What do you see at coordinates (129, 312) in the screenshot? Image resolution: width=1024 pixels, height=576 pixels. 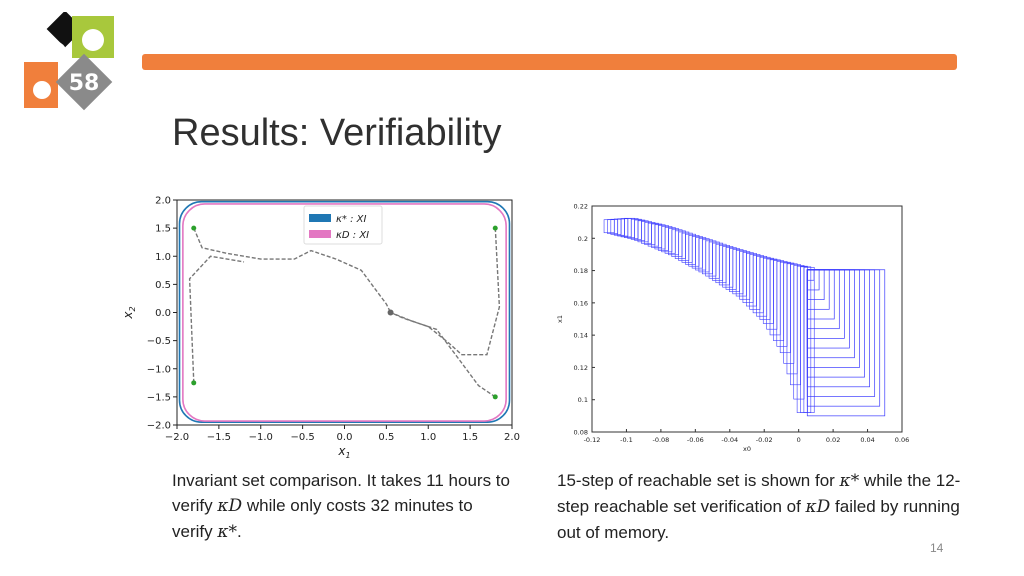 I see `y-axis-label: x2` at bounding box center [129, 312].